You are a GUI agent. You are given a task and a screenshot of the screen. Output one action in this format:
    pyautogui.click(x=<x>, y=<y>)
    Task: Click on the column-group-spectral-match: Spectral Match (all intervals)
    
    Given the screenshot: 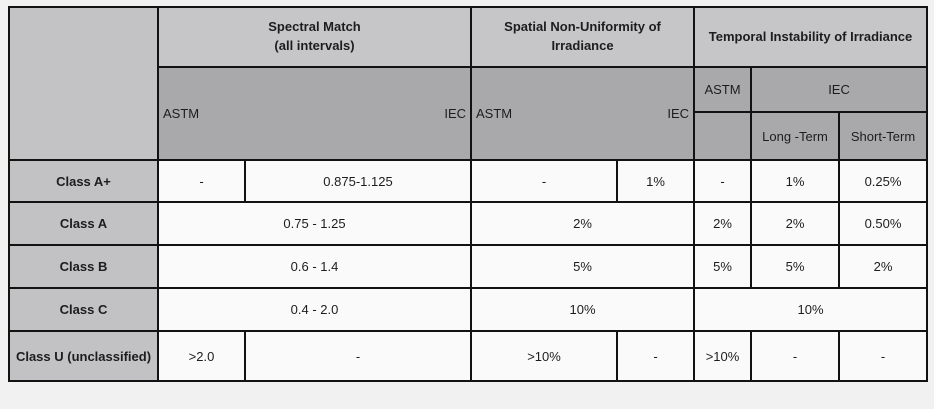 What is the action you would take?
    pyautogui.click(x=314, y=37)
    